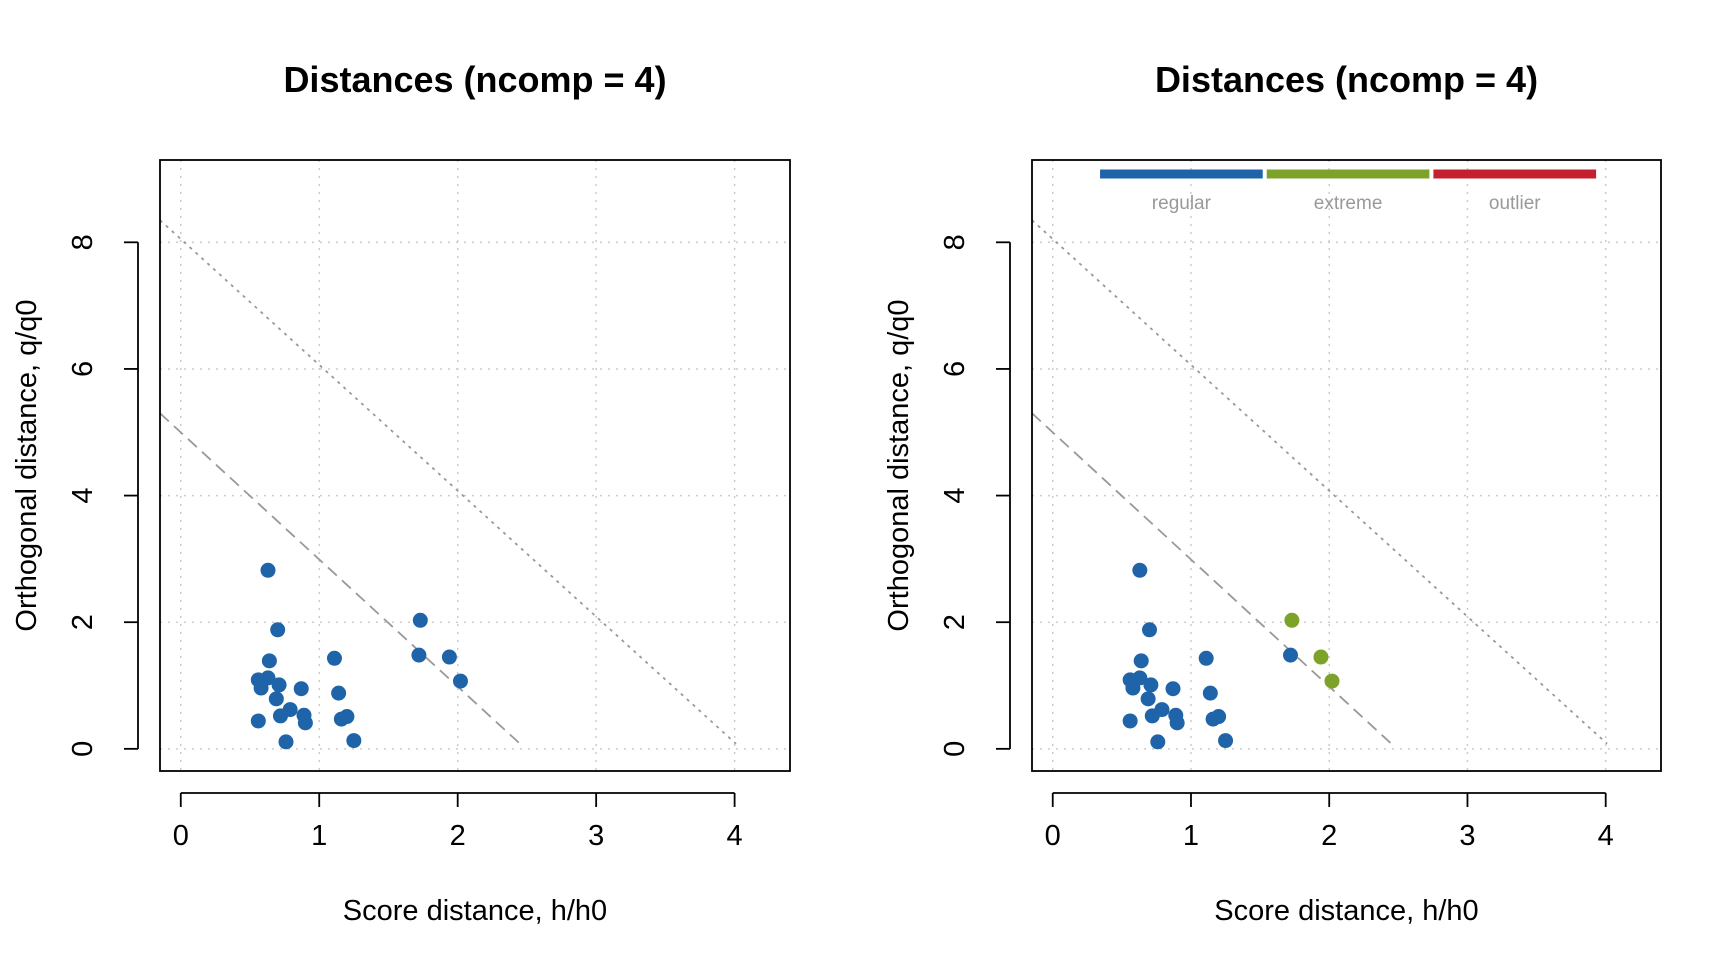 This screenshot has height=965, width=1728. Describe the element at coordinates (1515, 203) in the screenshot. I see `legend-label-outlier: outlier` at that location.